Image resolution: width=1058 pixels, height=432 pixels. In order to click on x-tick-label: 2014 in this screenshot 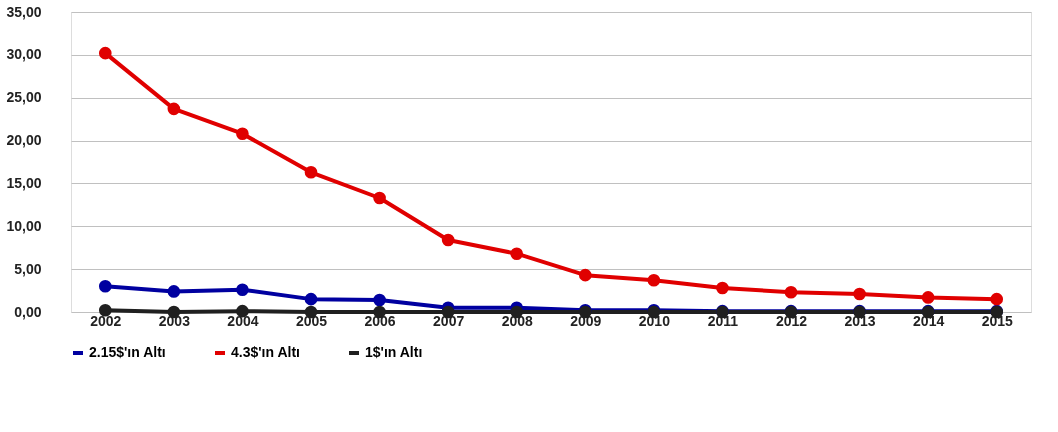, I will do `click(929, 320)`.